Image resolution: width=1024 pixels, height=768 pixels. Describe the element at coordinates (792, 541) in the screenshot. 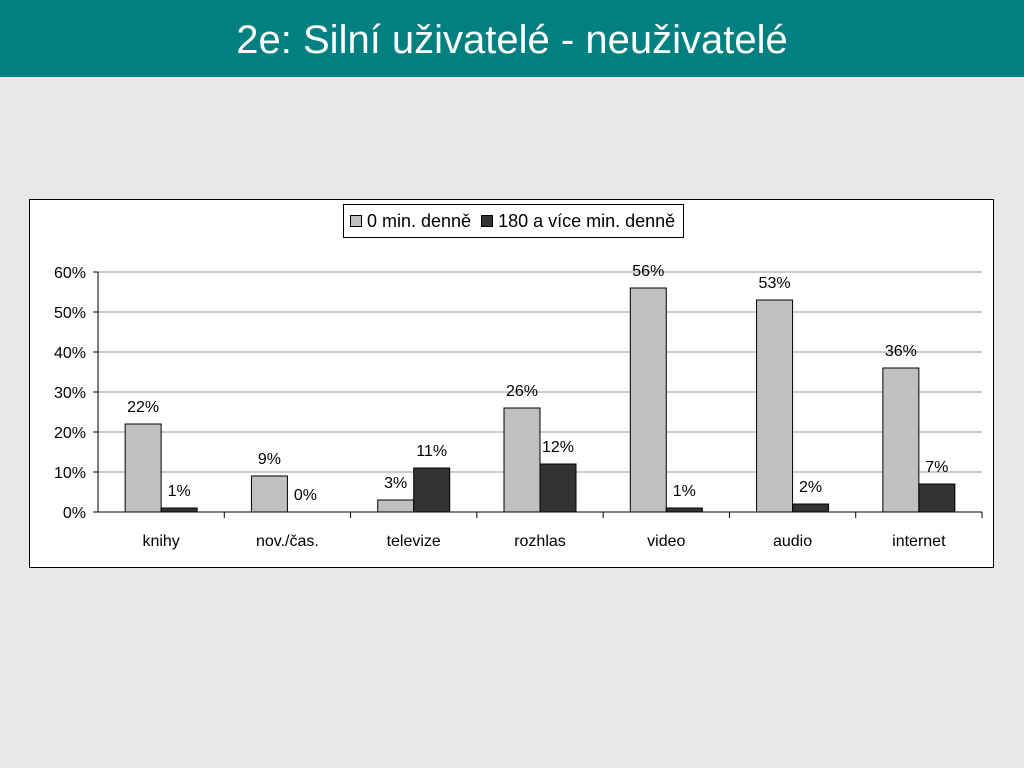

I see `x-tick-label: audio` at that location.